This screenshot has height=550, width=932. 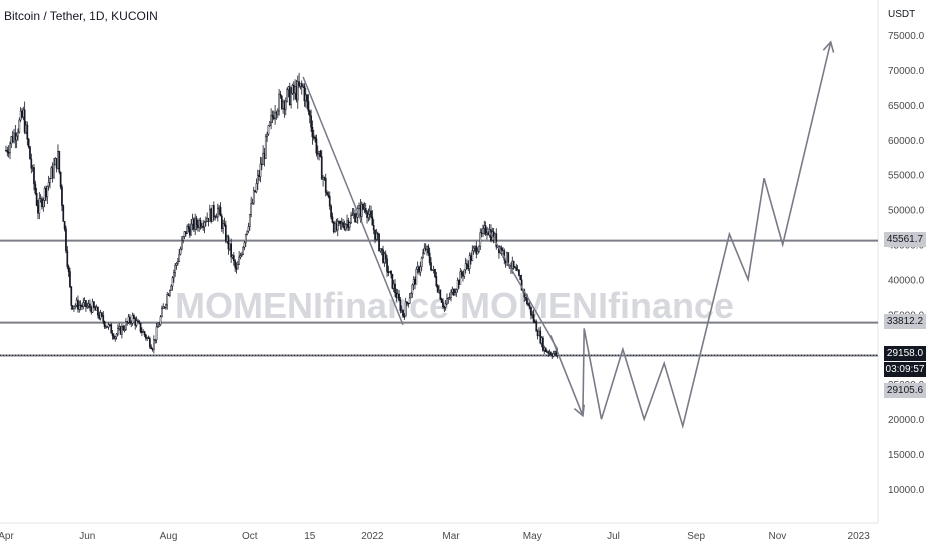 What do you see at coordinates (905, 239) in the screenshot?
I see `level-badge-high: 45561.7` at bounding box center [905, 239].